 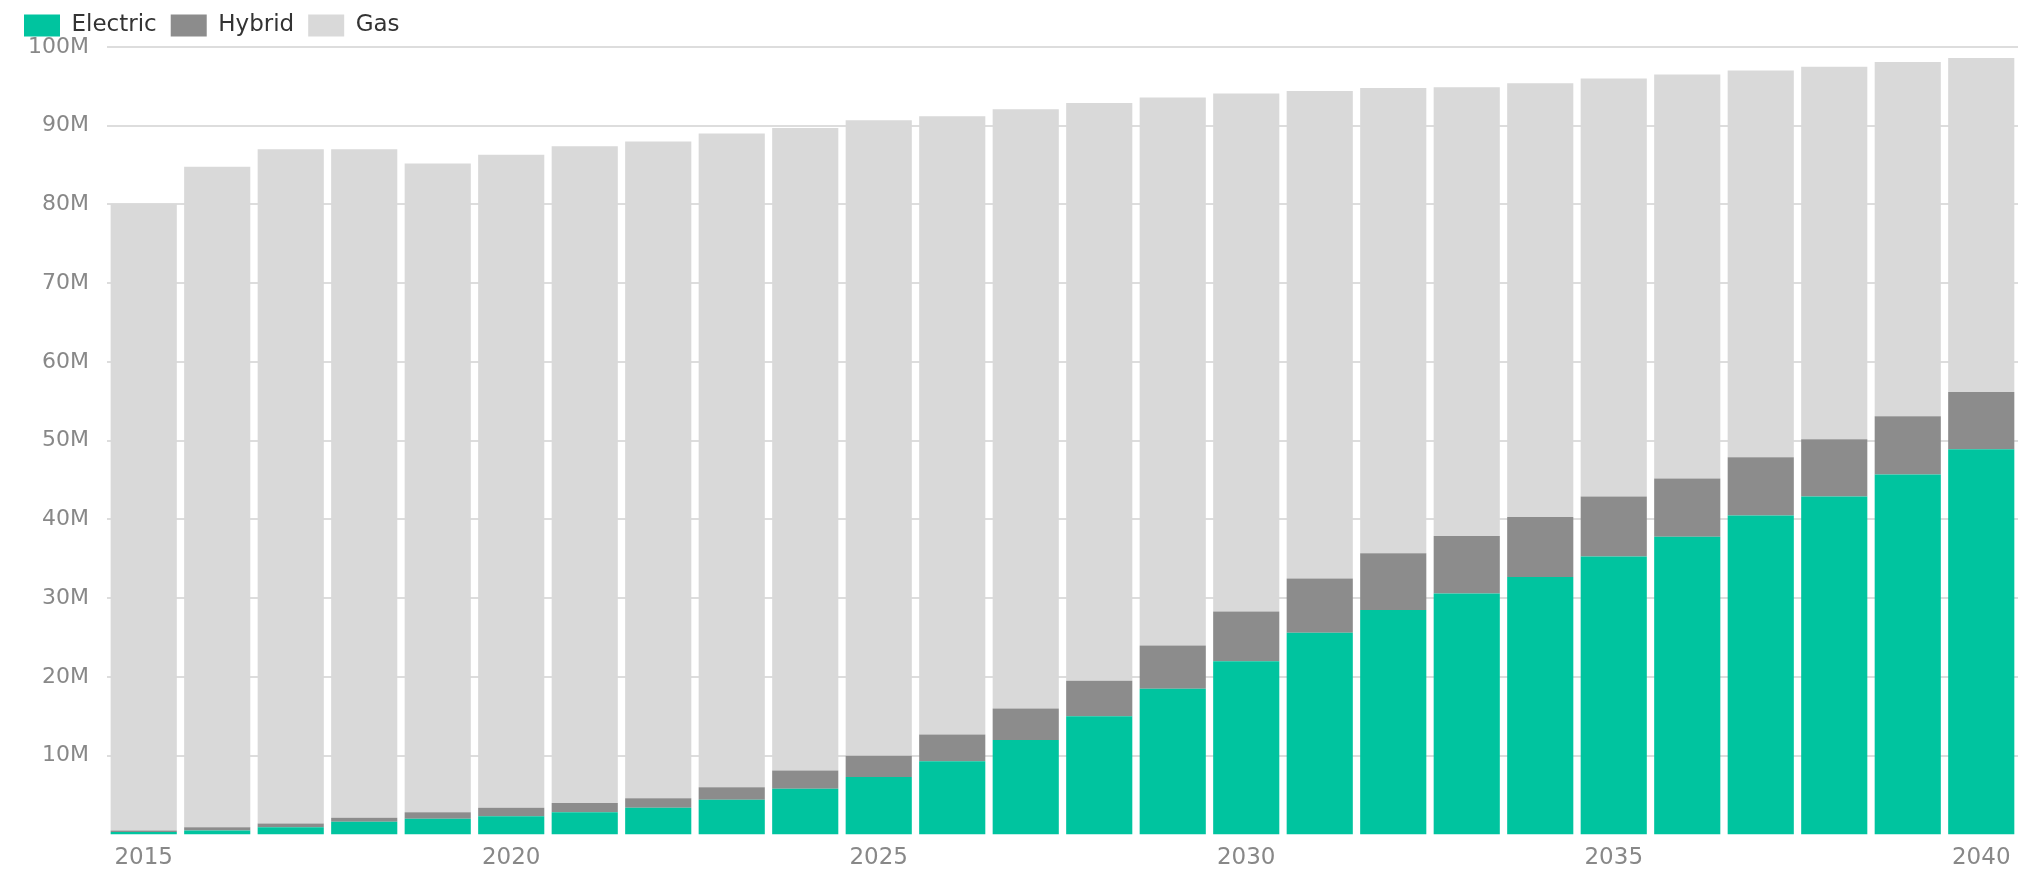 I want to click on x-tick-label: 2025, so click(x=879, y=856).